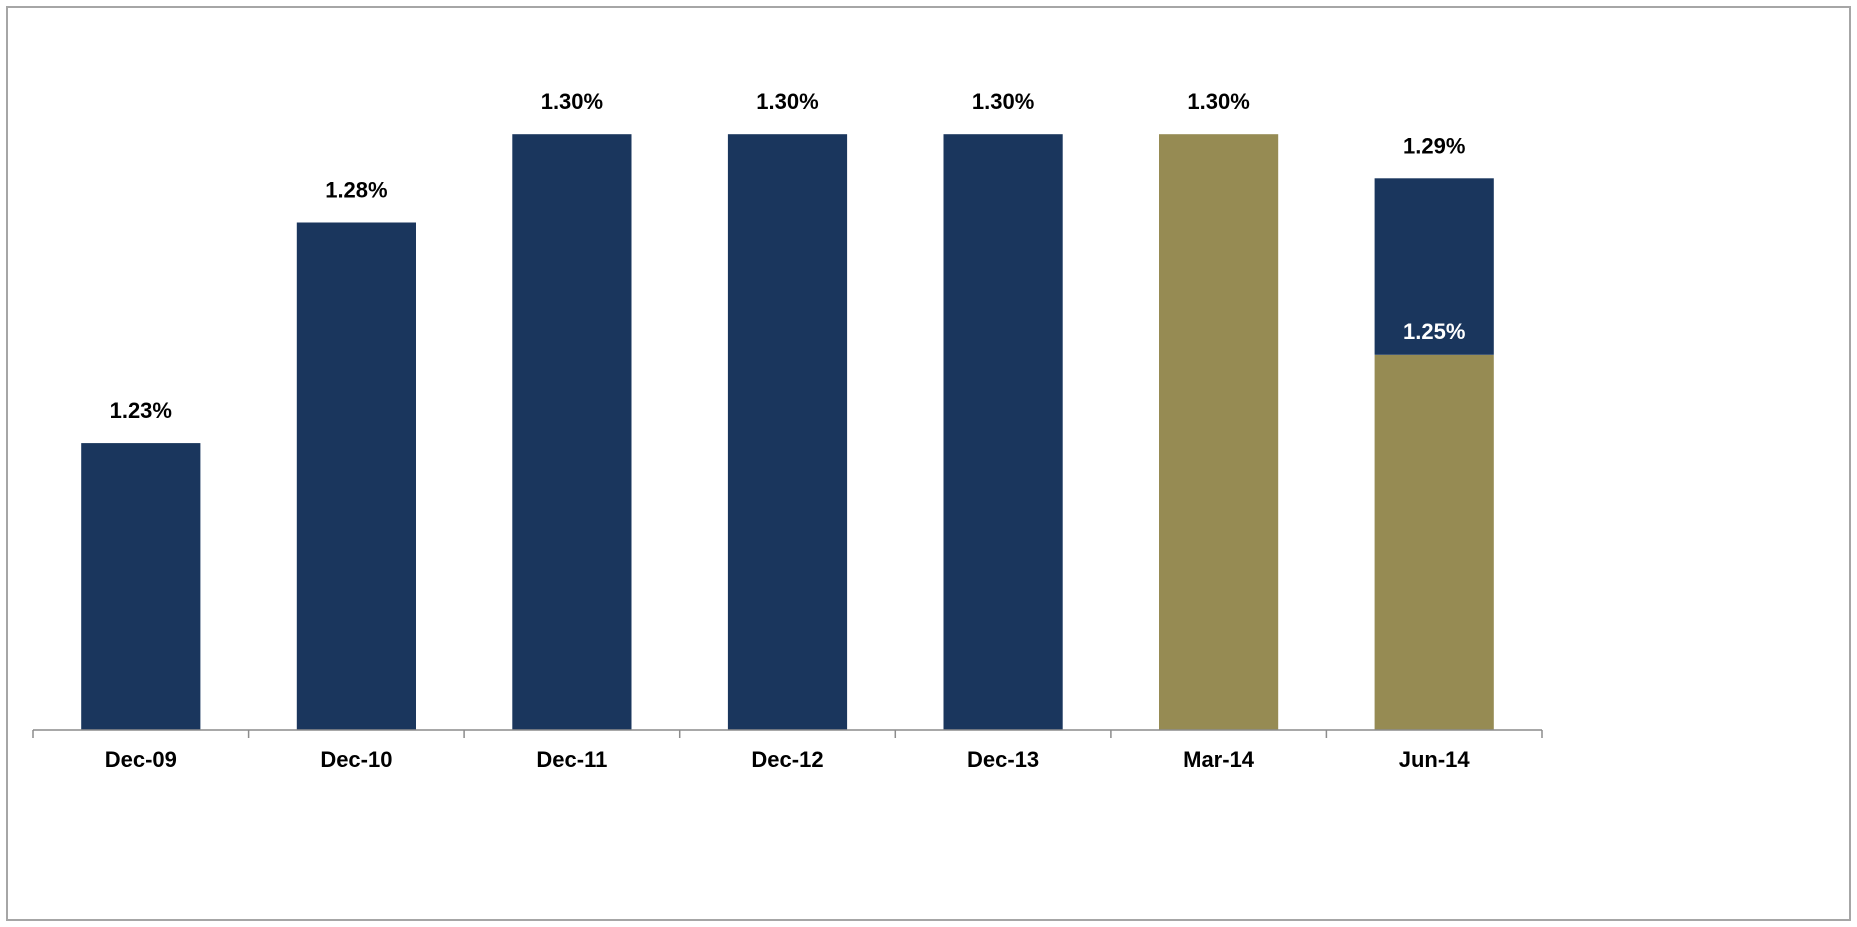 The width and height of the screenshot is (1857, 927). What do you see at coordinates (356, 759) in the screenshot?
I see `x-tick-label-dec-10: Dec-10` at bounding box center [356, 759].